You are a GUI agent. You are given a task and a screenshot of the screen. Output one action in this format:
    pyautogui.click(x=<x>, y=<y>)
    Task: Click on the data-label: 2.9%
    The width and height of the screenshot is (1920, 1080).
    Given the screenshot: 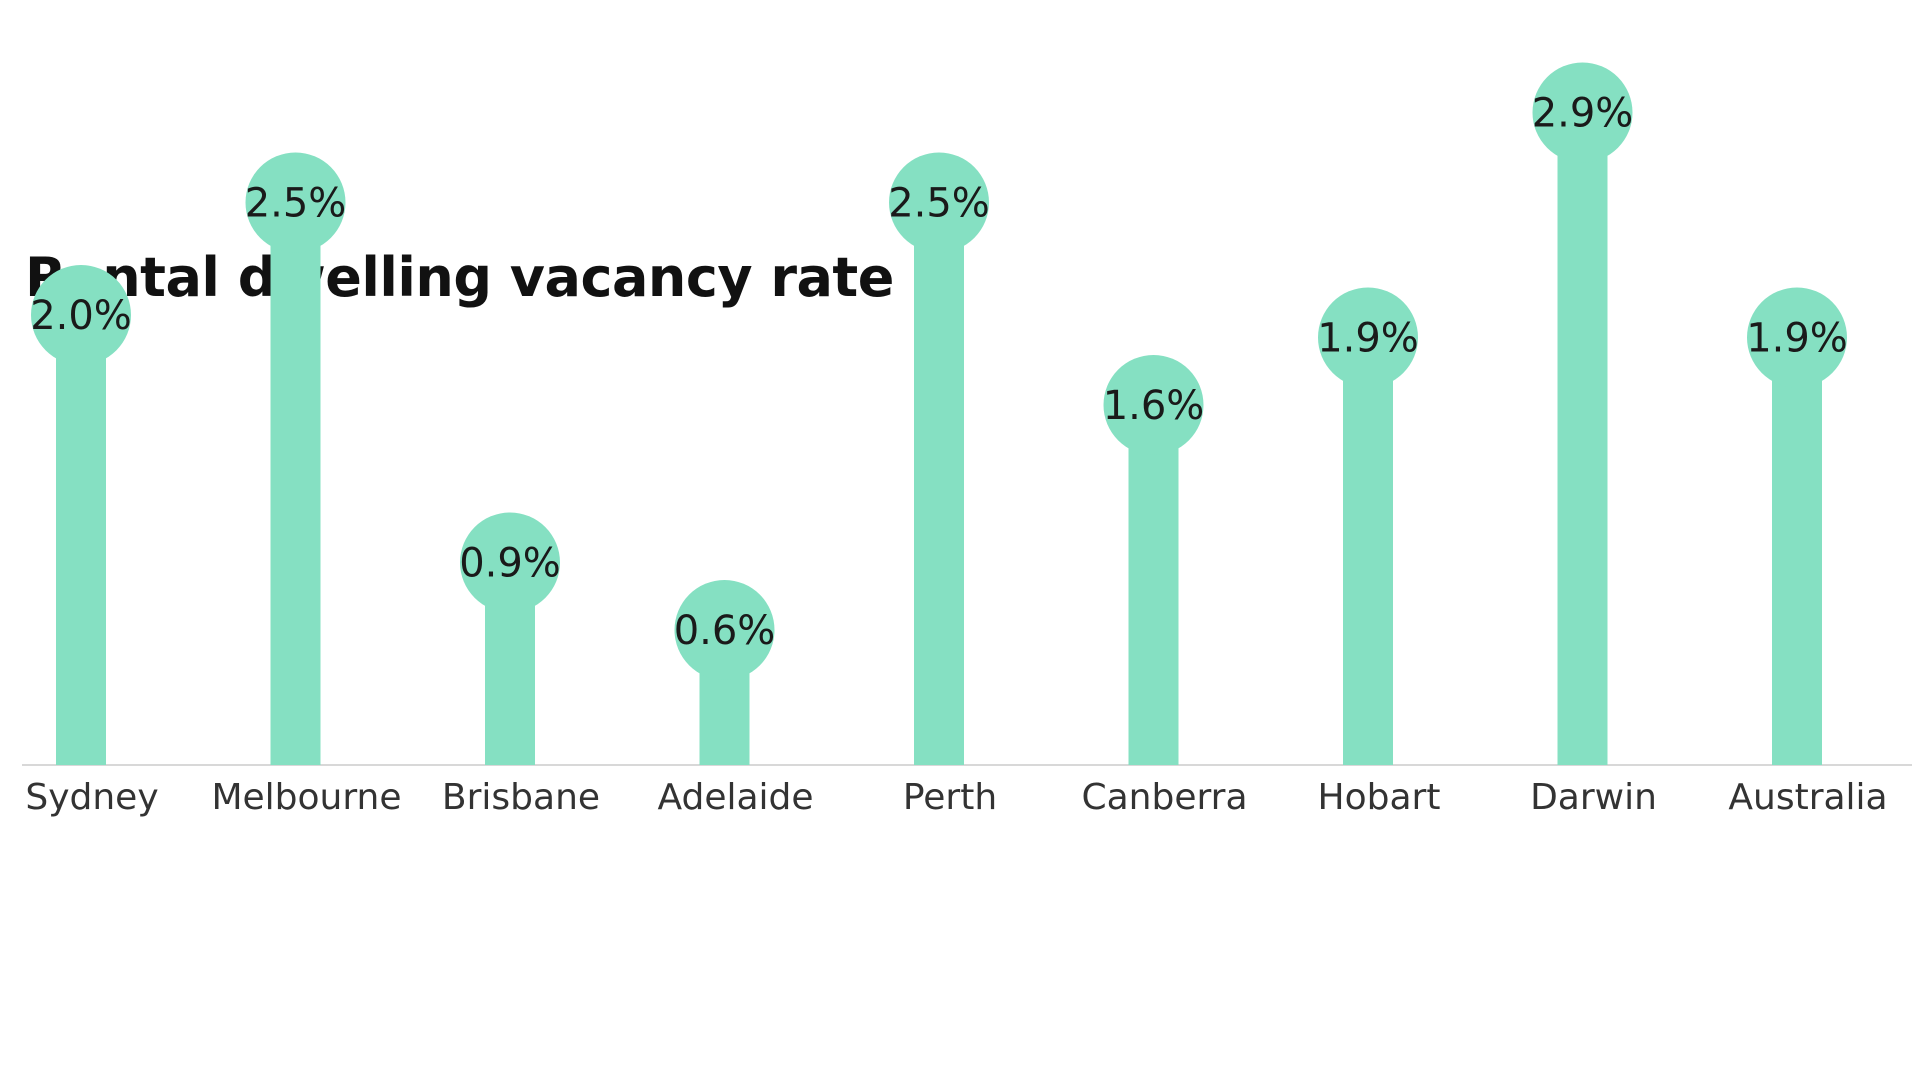 What is the action you would take?
    pyautogui.click(x=1583, y=114)
    